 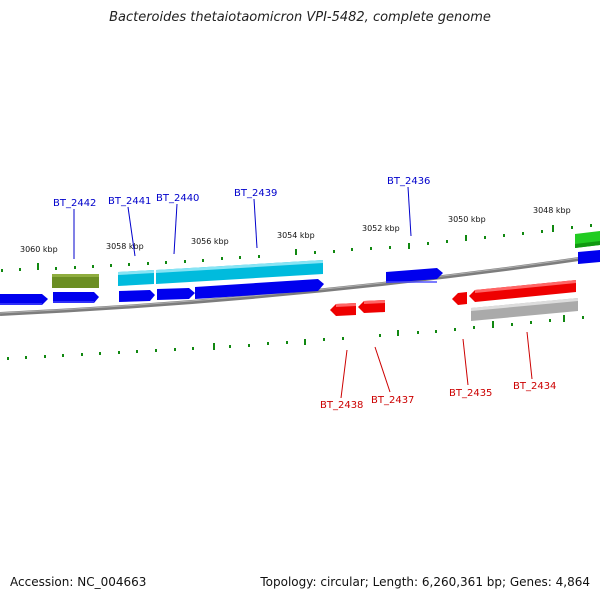 I want to click on kbp-label: 3058 kbp, so click(x=125, y=246).